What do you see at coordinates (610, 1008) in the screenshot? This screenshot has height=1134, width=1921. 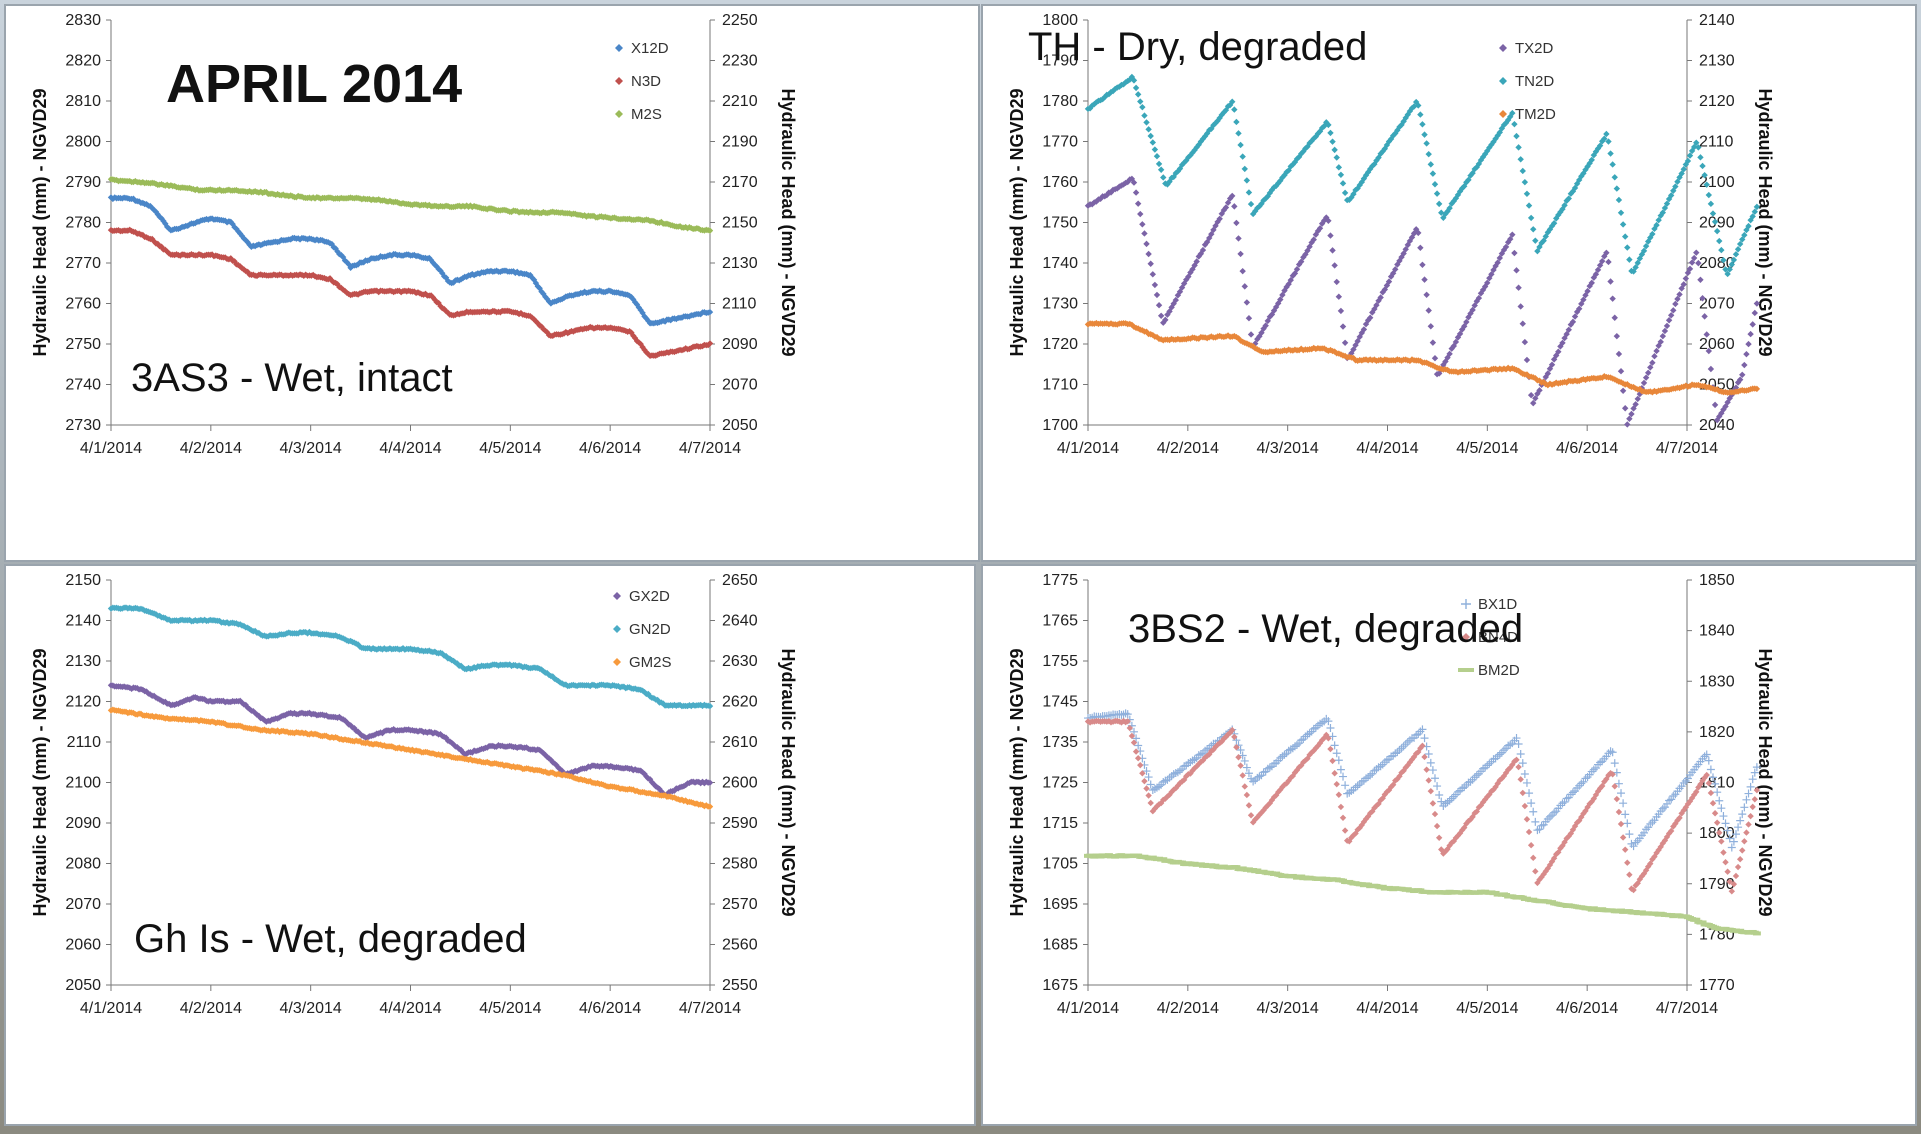 I see `x-tick-label: 4/6/2014` at bounding box center [610, 1008].